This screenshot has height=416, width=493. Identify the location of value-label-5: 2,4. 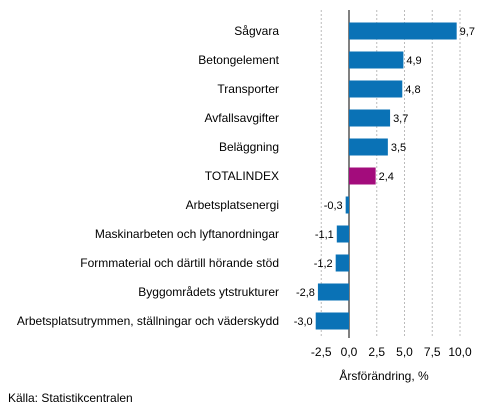
(386, 177).